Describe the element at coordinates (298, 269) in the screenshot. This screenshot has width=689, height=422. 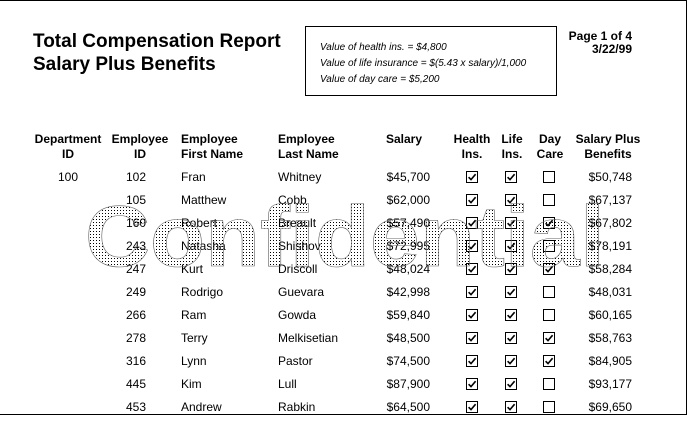
I see `cell-last-name: Driscoll` at that location.